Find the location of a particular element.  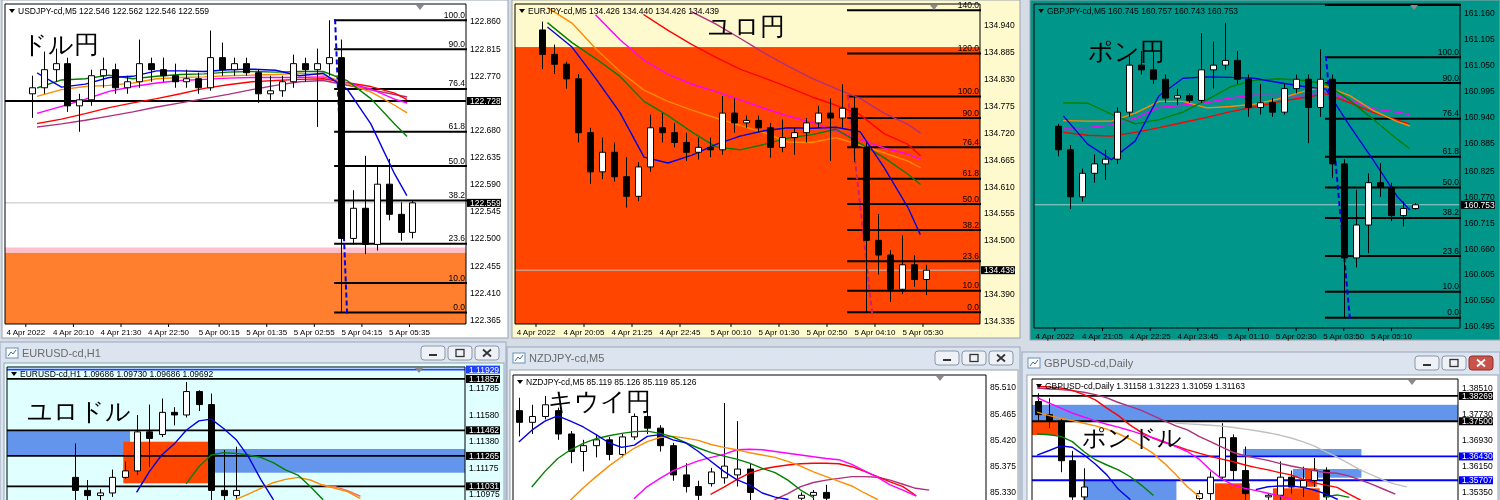

y-tick-label: 134.390 is located at coordinates (999, 294).